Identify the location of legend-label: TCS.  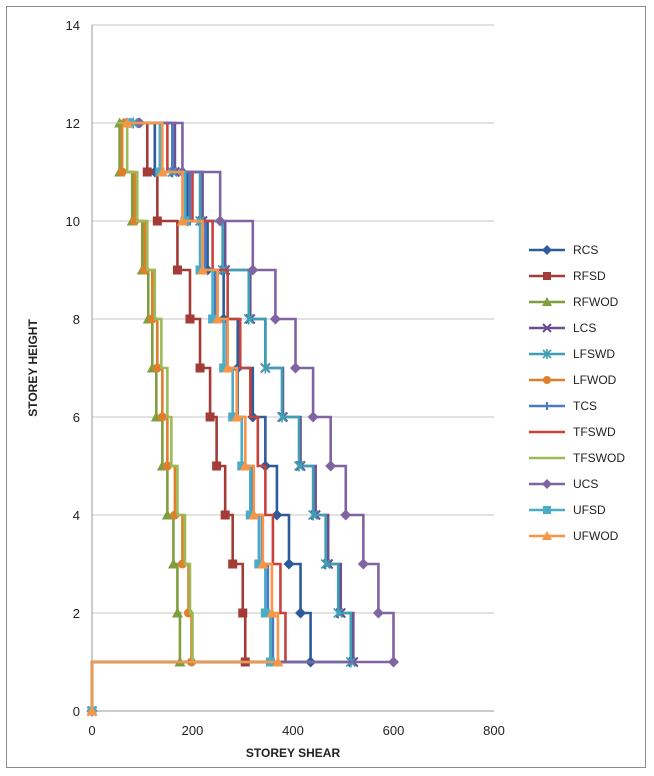
(585, 406).